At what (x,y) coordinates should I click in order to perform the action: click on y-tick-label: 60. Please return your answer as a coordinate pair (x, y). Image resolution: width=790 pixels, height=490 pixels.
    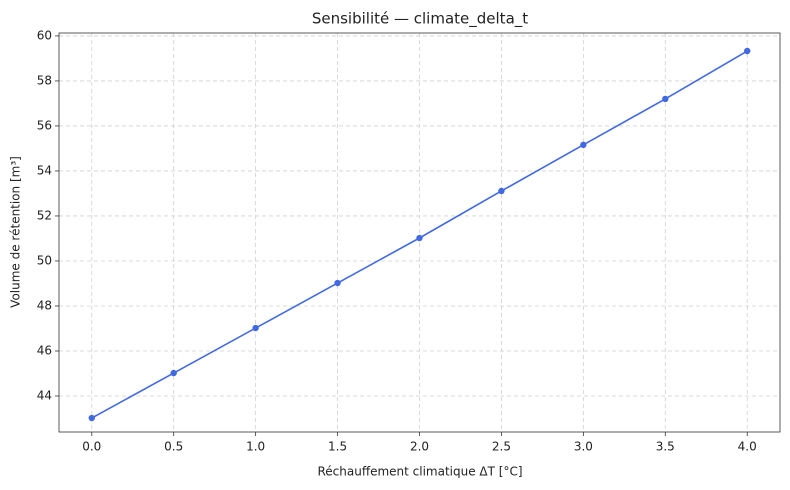
    Looking at the image, I should click on (44, 35).